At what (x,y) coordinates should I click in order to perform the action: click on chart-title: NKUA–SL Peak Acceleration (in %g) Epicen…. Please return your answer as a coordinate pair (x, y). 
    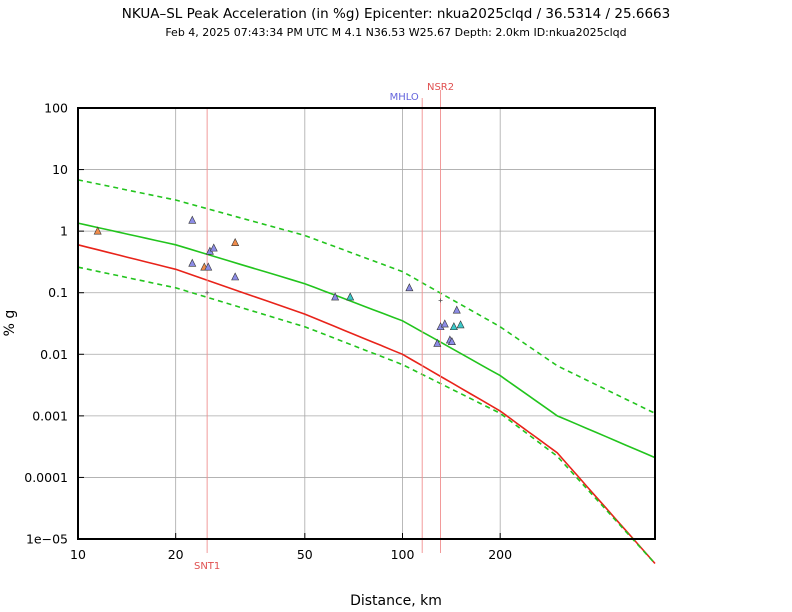
    Looking at the image, I should click on (396, 14).